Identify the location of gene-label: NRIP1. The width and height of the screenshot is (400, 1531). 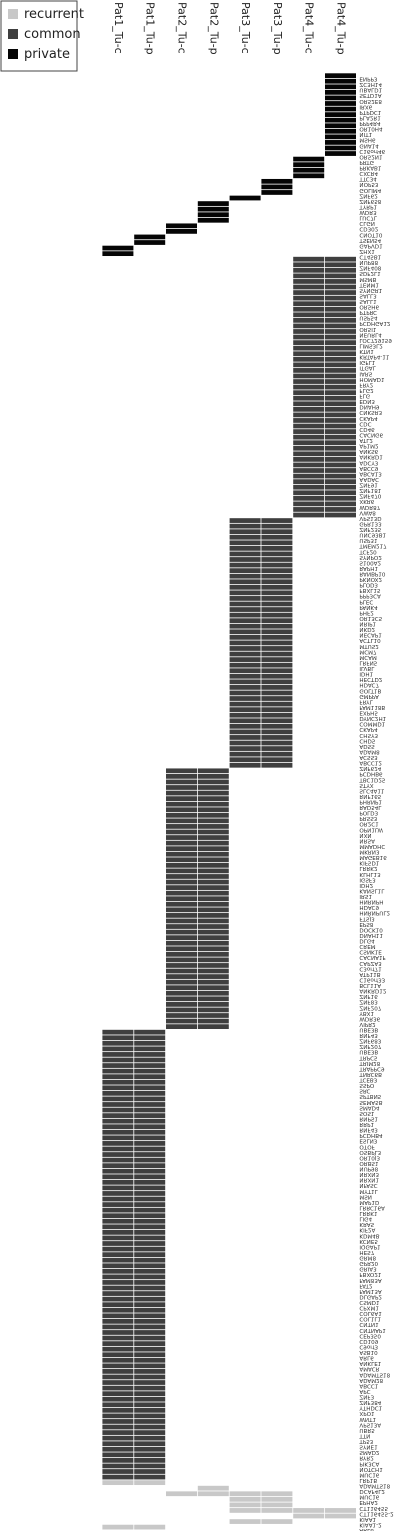
(367, 624).